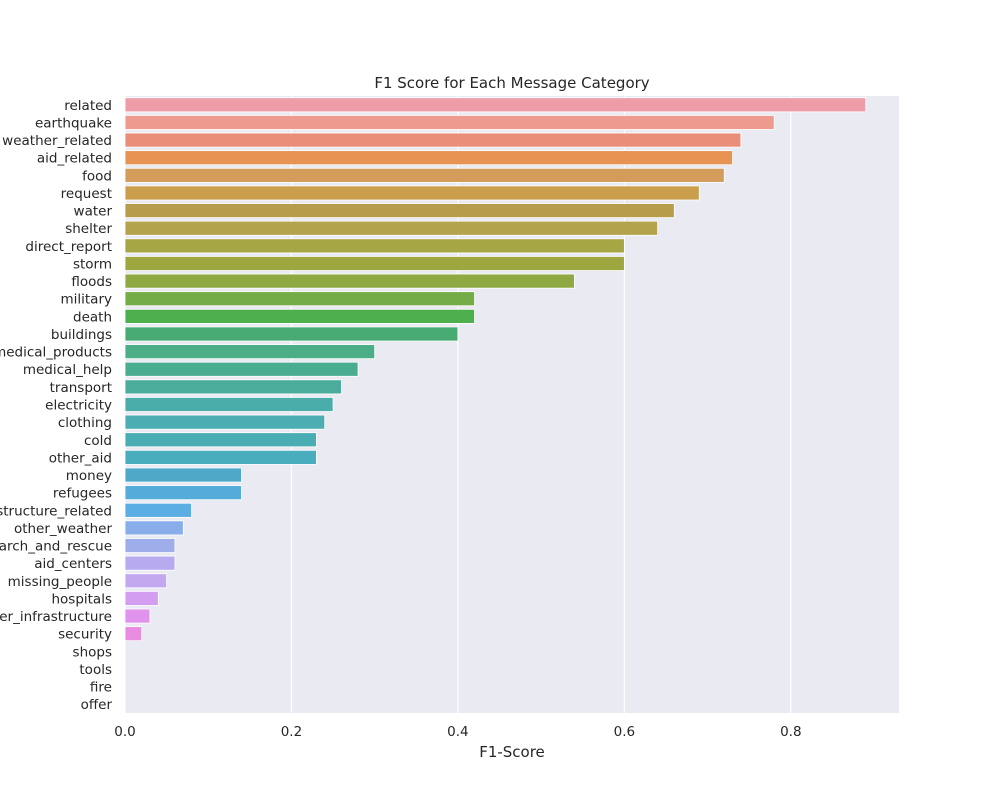 The image size is (1000, 800). I want to click on category-label: direct_report, so click(68, 247).